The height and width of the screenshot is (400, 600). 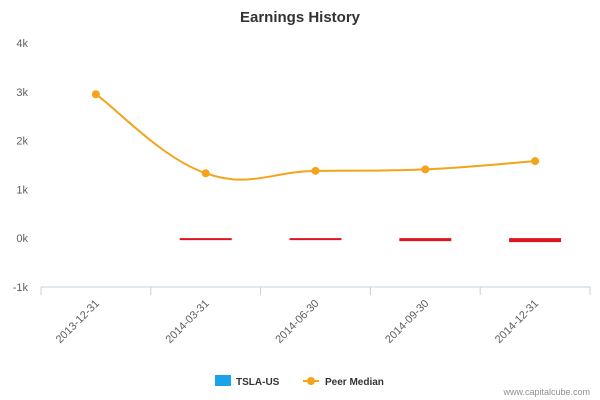 I want to click on legend-item-peer-median: Peer Median, so click(x=343, y=382).